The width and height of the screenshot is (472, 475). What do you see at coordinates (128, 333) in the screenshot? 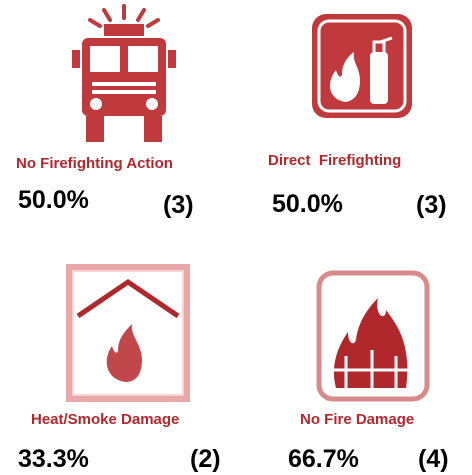
I see `heat-smoke-icon` at bounding box center [128, 333].